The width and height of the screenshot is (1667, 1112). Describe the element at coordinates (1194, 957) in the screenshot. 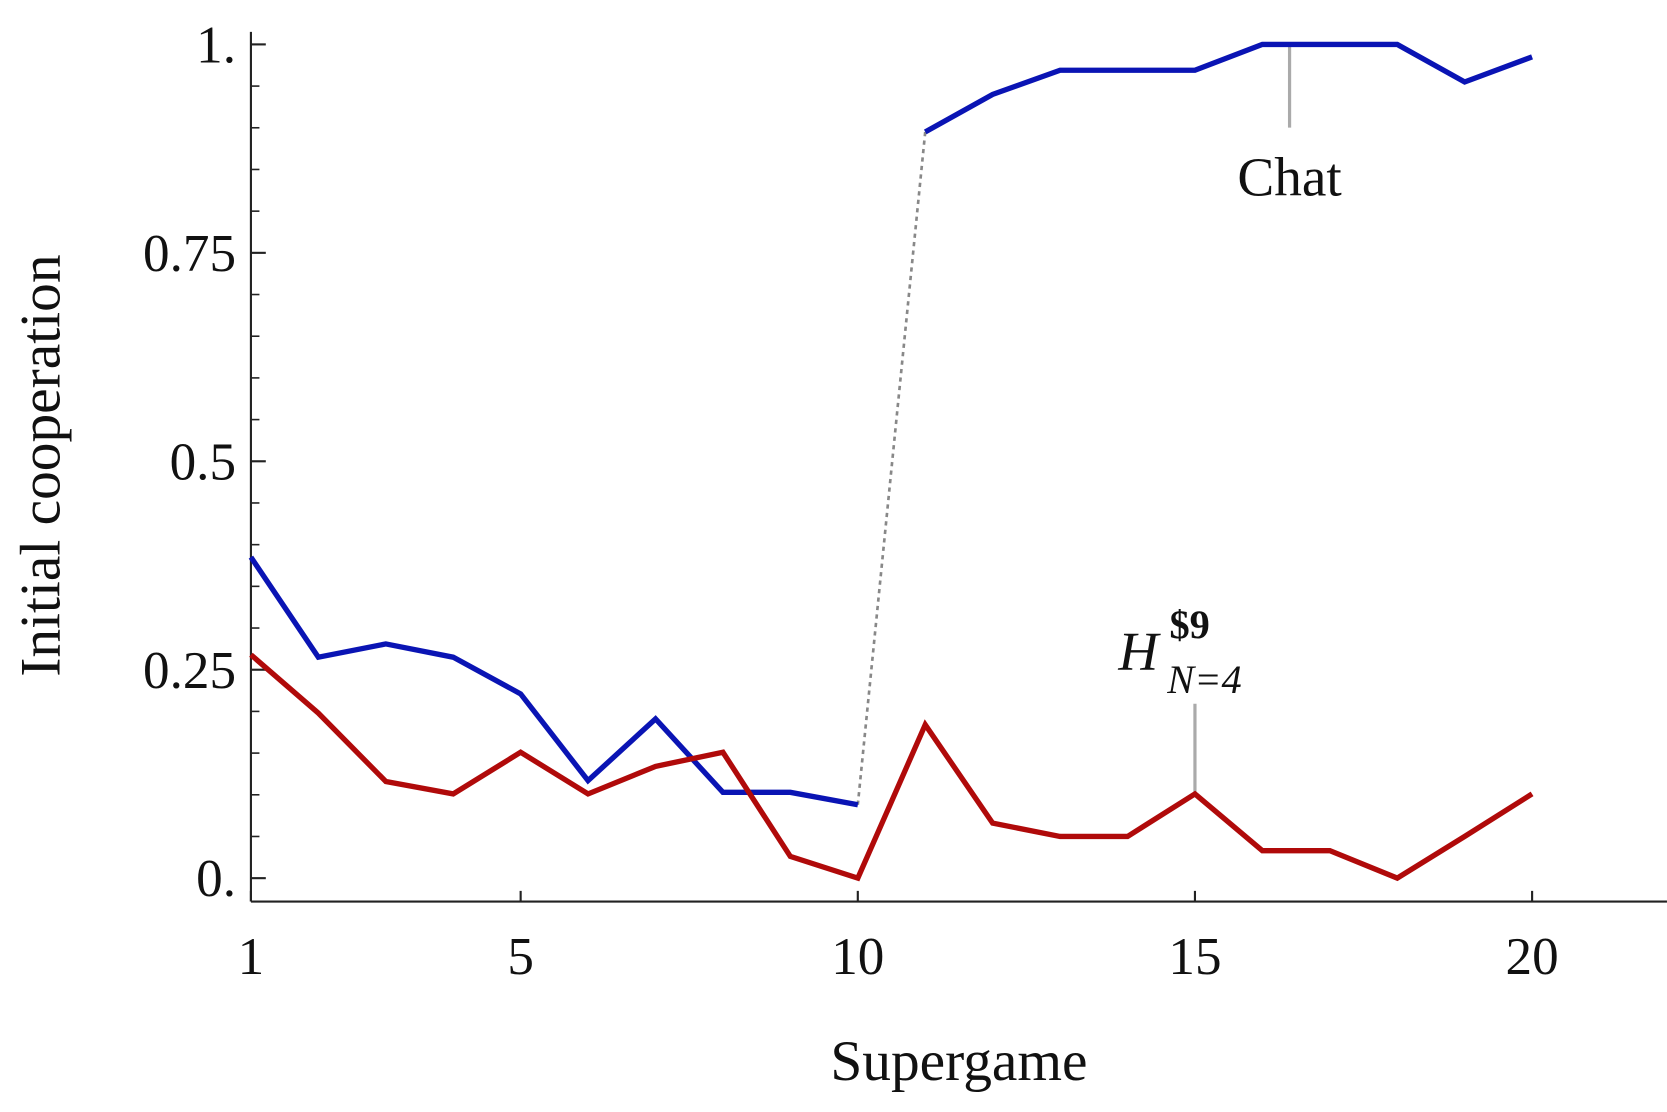

I see `x-tick-label: 15` at that location.